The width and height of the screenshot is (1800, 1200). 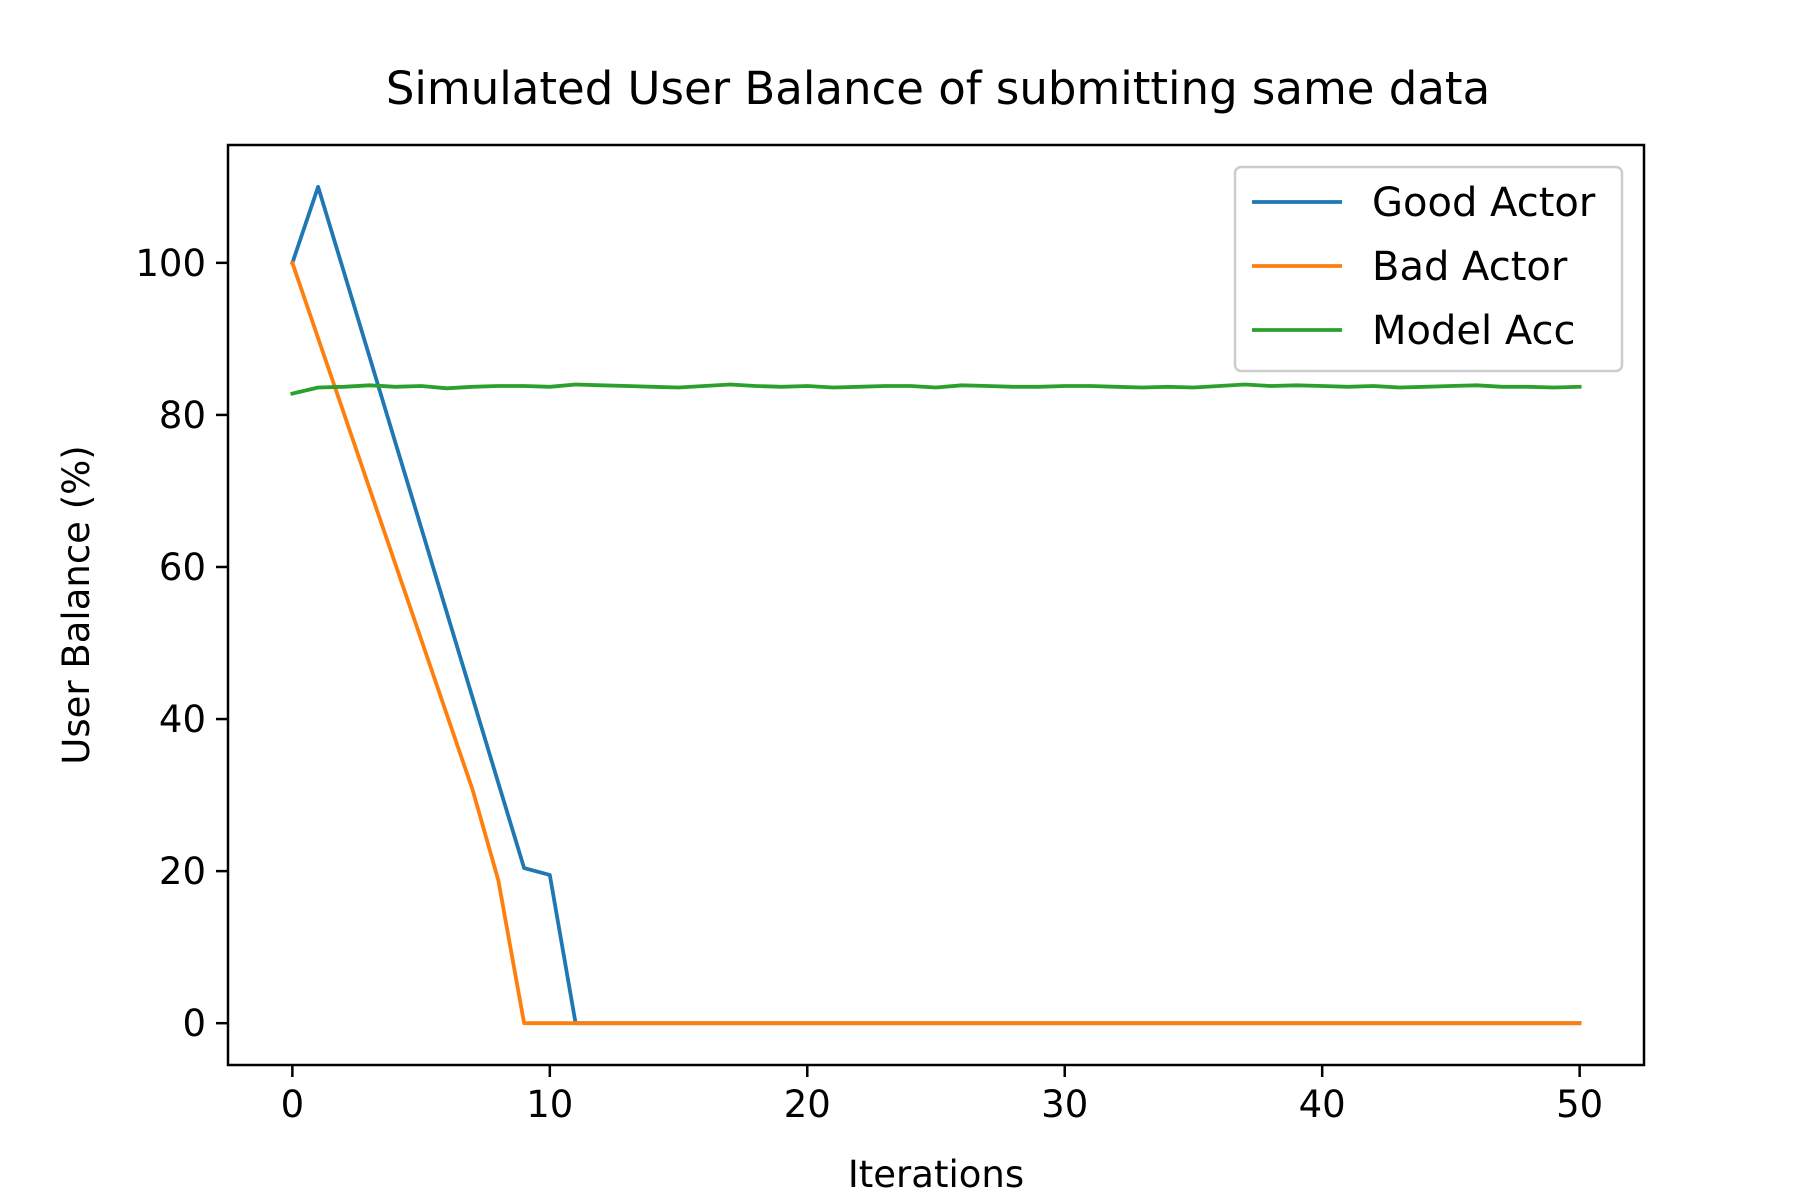 I want to click on x-tick-label: 20, so click(x=807, y=1104).